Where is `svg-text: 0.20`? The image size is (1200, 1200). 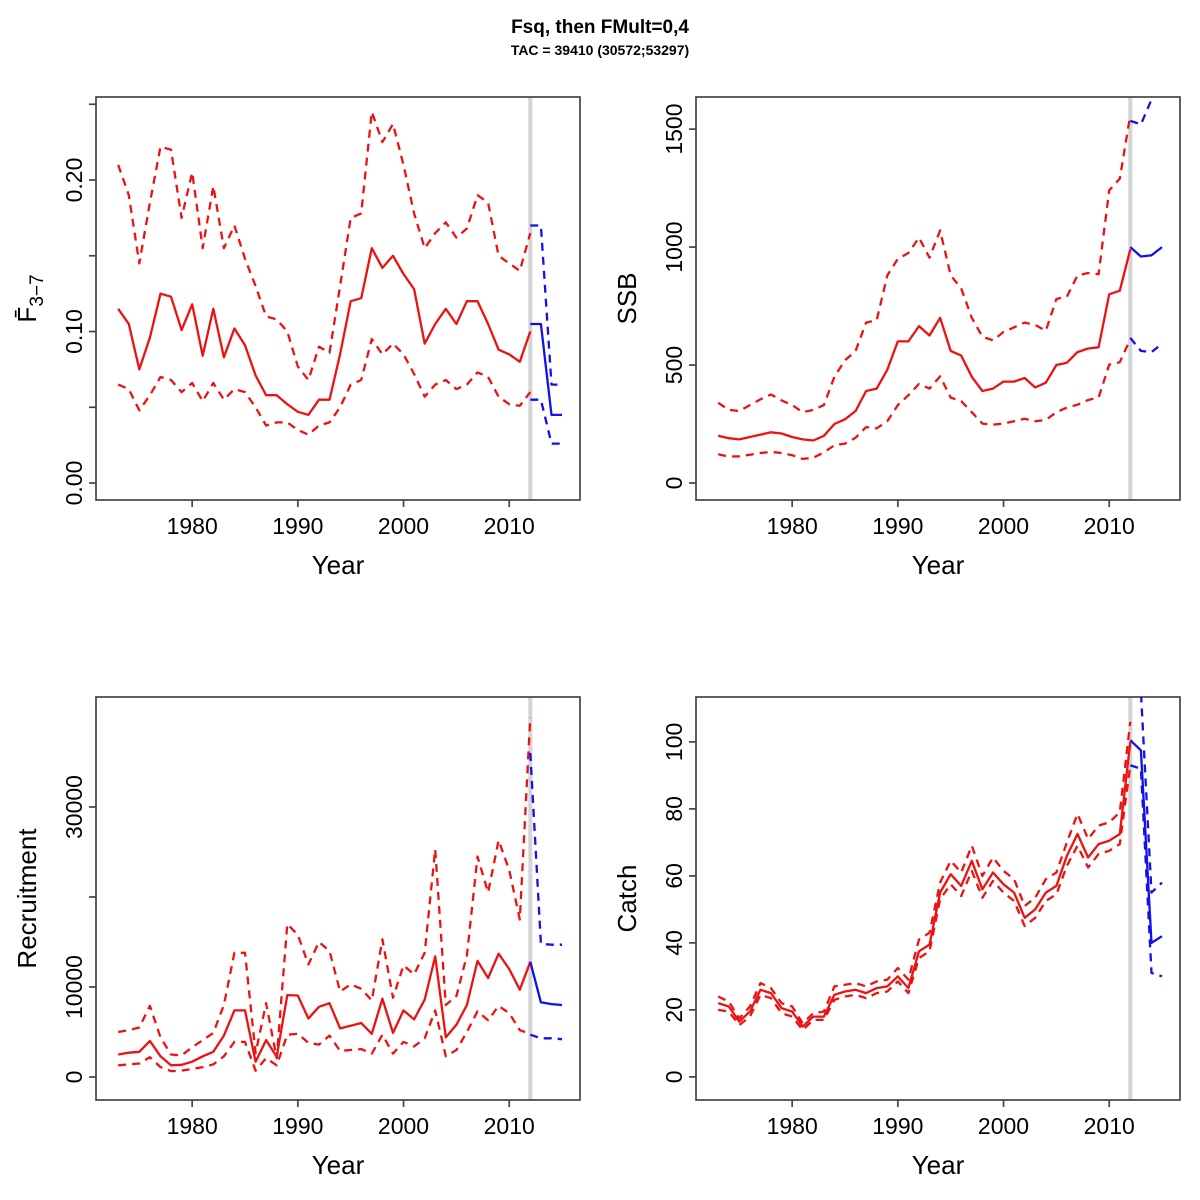
svg-text: 0.20 is located at coordinates (74, 180).